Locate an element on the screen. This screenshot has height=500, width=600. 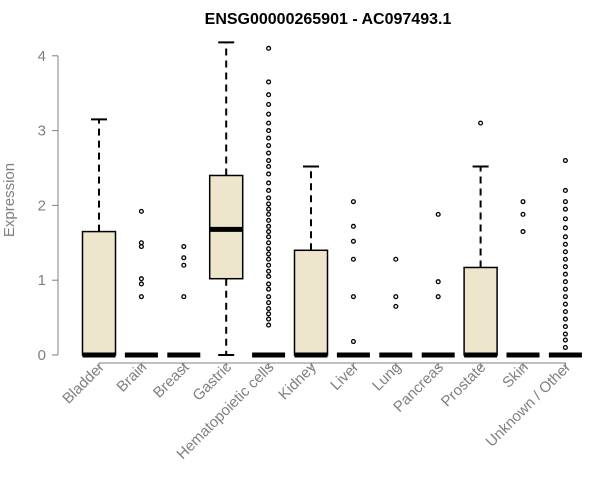
y-axis-label: Expression is located at coordinates (9, 200).